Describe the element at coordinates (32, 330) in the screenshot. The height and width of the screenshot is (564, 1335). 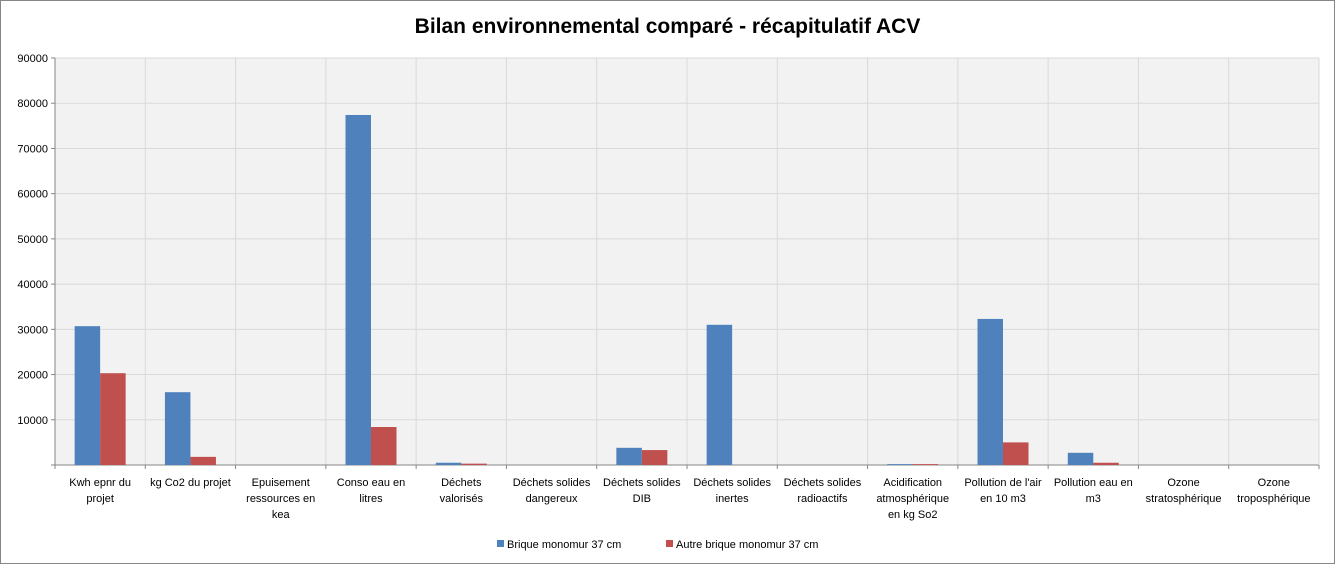
I see `y-tick-label: 30000` at that location.